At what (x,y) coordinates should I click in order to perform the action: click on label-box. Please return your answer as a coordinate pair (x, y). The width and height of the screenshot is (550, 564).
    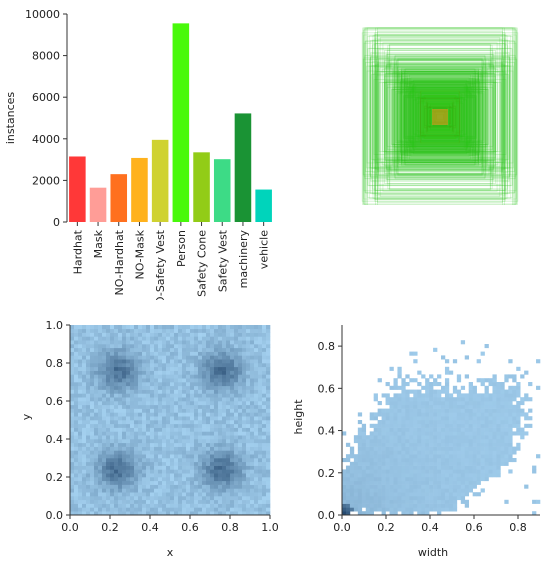
    Looking at the image, I should click on (440, 117).